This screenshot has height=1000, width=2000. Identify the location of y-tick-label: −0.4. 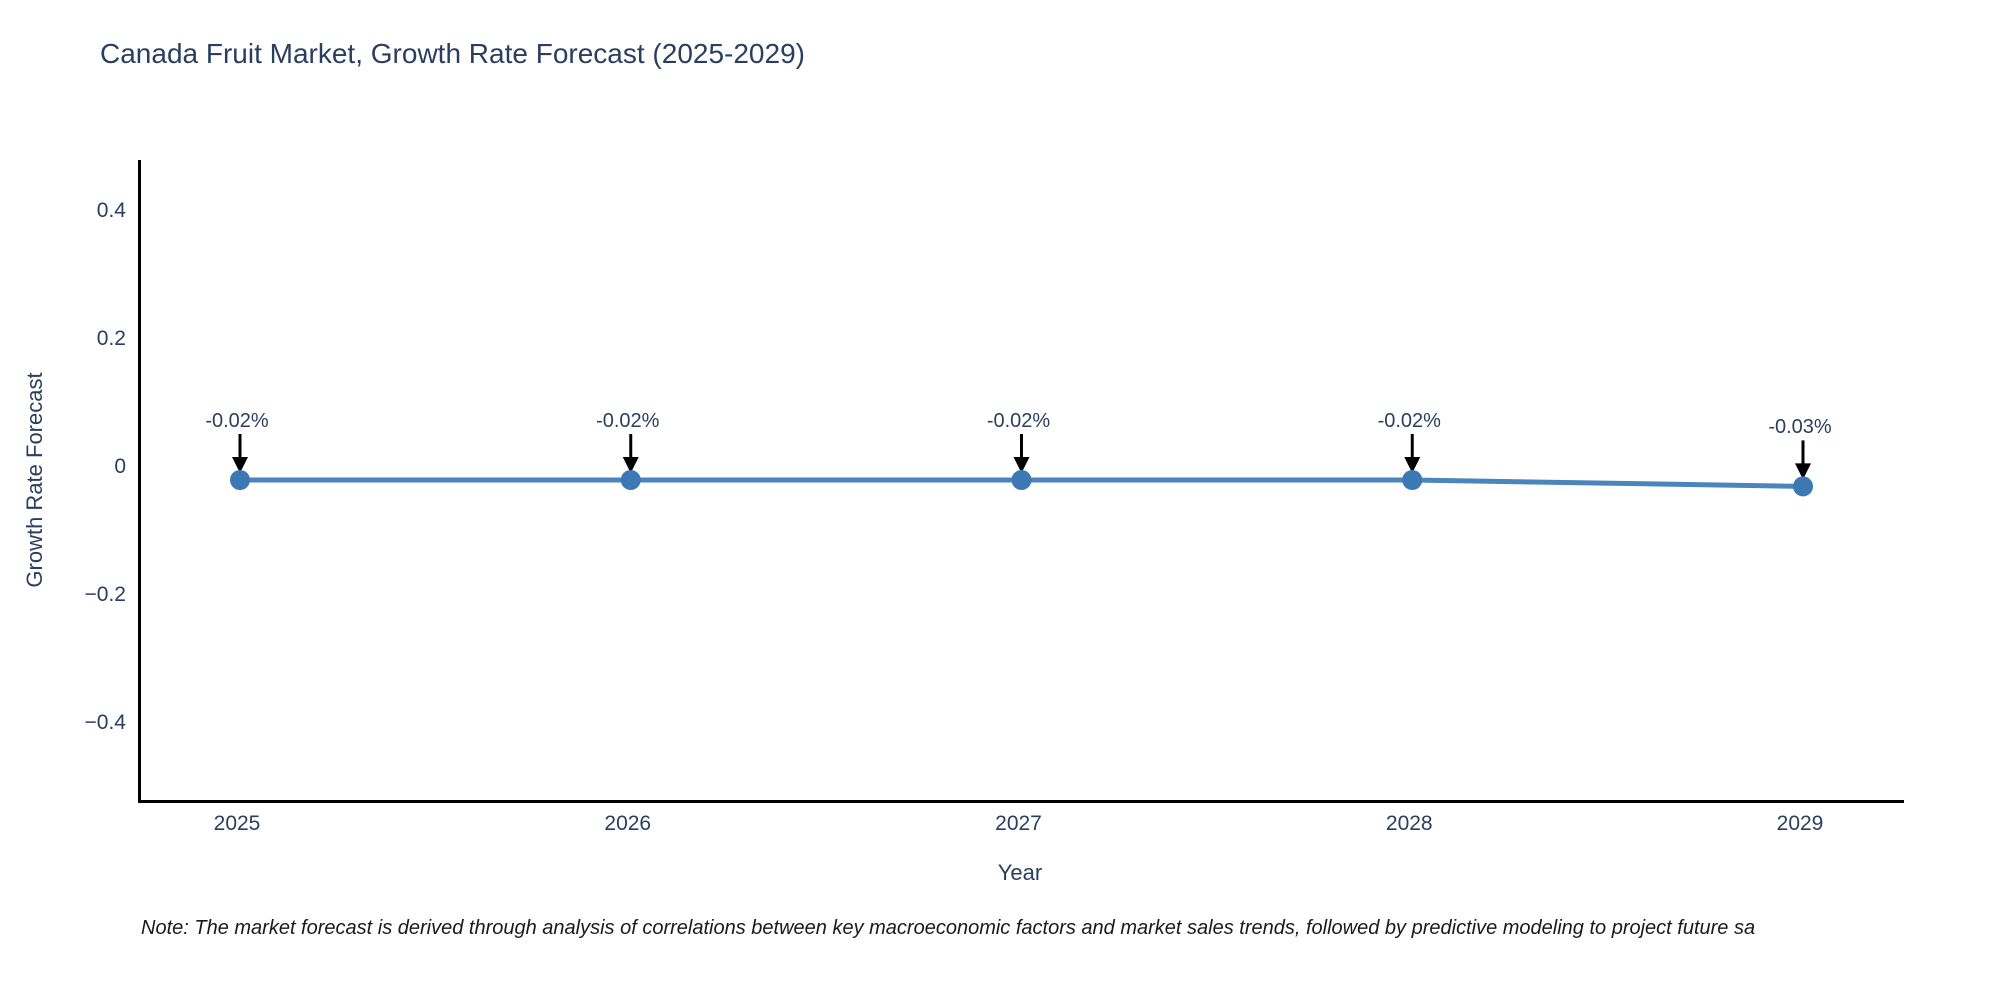
(105, 723).